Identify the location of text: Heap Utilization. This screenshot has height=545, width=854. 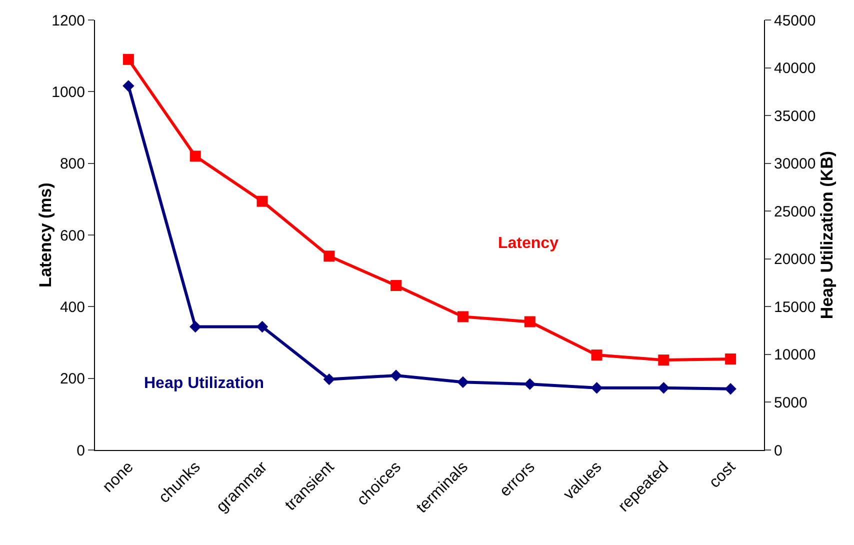
(204, 383).